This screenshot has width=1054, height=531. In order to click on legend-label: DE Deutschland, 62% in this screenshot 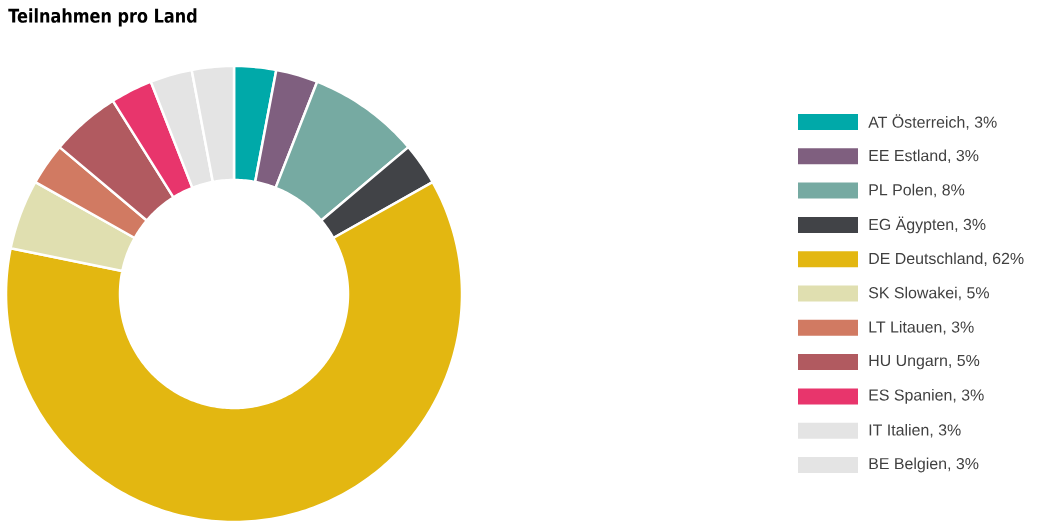, I will do `click(946, 259)`.